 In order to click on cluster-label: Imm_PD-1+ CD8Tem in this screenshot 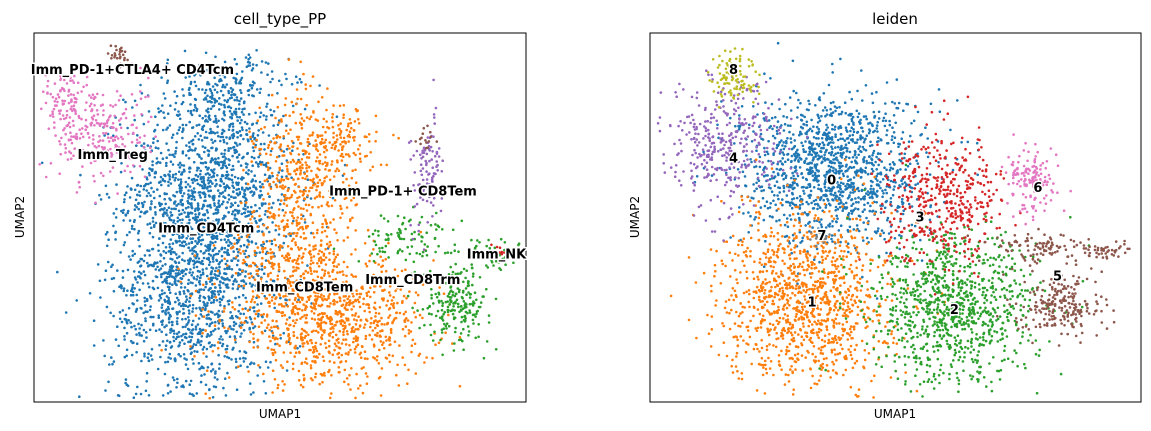, I will do `click(403, 192)`.